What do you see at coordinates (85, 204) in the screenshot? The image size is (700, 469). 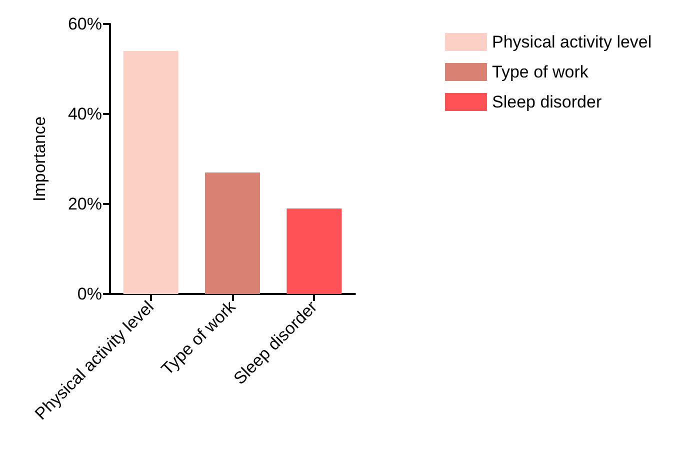 I see `y-tick-label: 20%` at bounding box center [85, 204].